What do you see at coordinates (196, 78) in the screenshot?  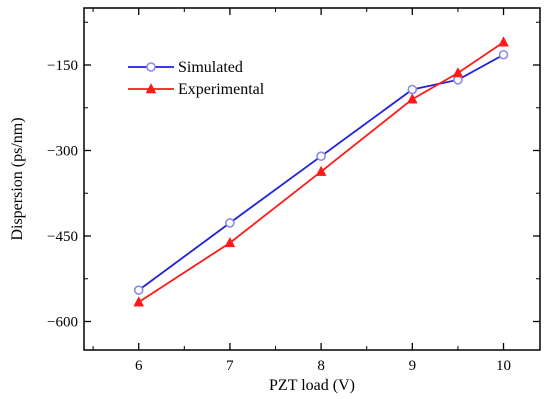 I see `legend: Simulated Experimental` at bounding box center [196, 78].